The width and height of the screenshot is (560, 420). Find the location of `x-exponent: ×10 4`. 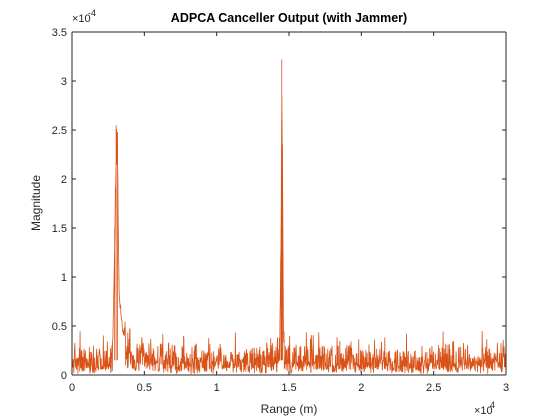

x-exponent: ×10 4 is located at coordinates (484, 408).